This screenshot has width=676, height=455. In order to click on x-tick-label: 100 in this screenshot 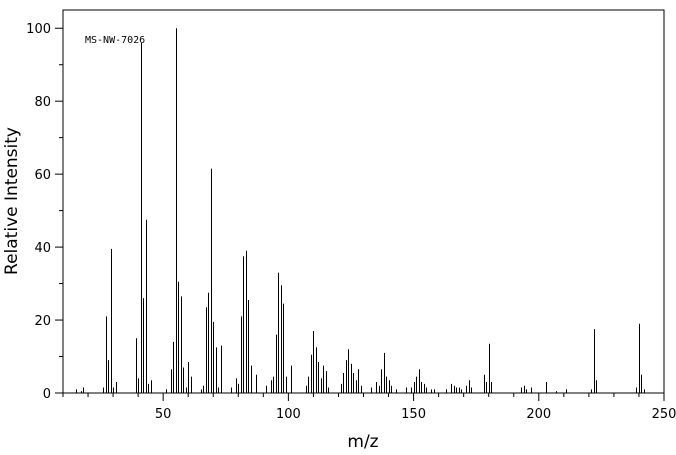, I will do `click(288, 414)`.